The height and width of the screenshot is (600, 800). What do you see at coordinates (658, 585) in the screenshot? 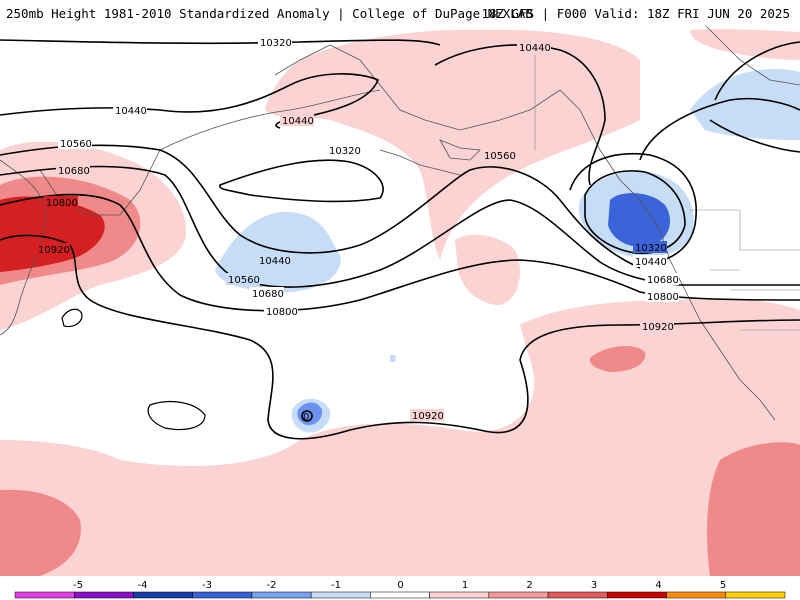
I see `colorbar-tick-label: 4` at bounding box center [658, 585].